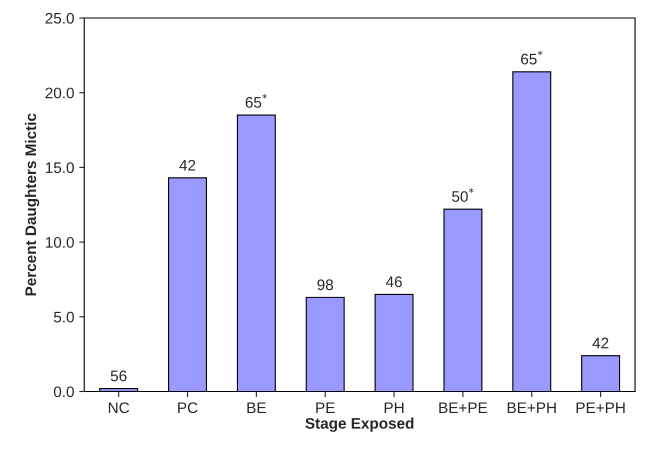 This screenshot has width=648, height=450. What do you see at coordinates (394, 282) in the screenshot?
I see `annotation: 46` at bounding box center [394, 282].